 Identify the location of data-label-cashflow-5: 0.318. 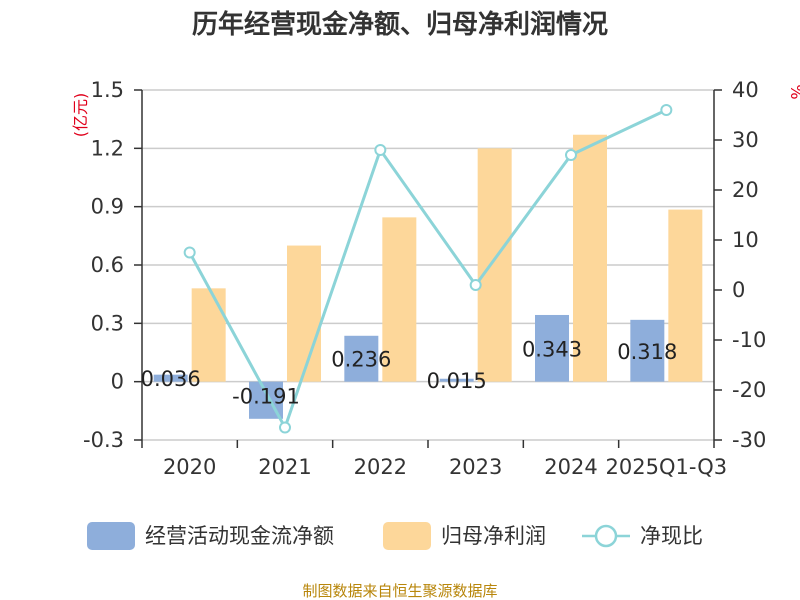
(647, 352).